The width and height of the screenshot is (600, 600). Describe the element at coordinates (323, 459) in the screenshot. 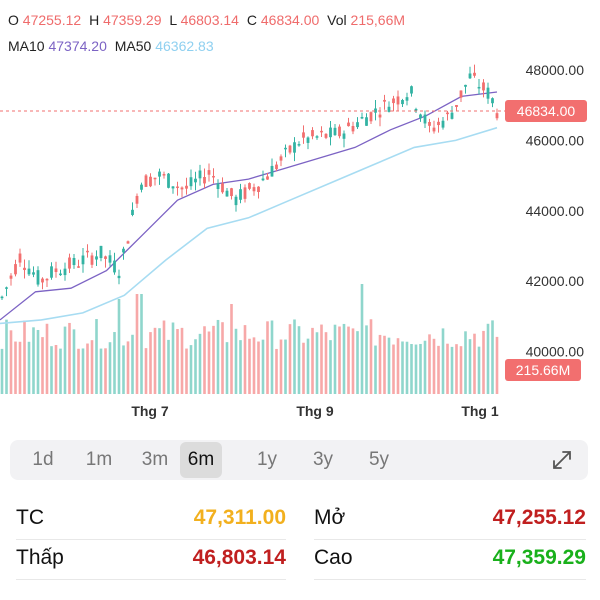

I see `period-3y: 3y` at that location.